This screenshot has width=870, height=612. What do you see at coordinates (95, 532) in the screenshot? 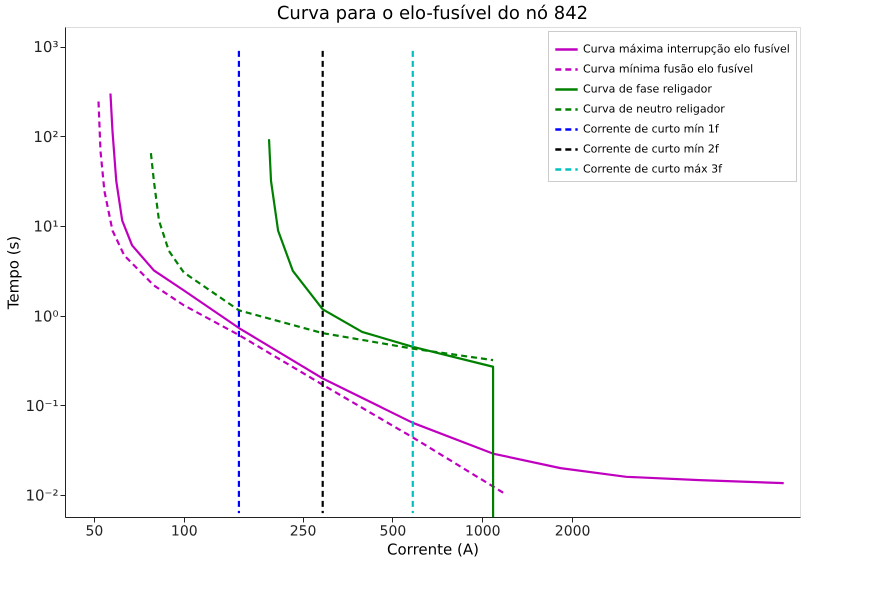
I see `x-tick-label: 50` at bounding box center [95, 532].